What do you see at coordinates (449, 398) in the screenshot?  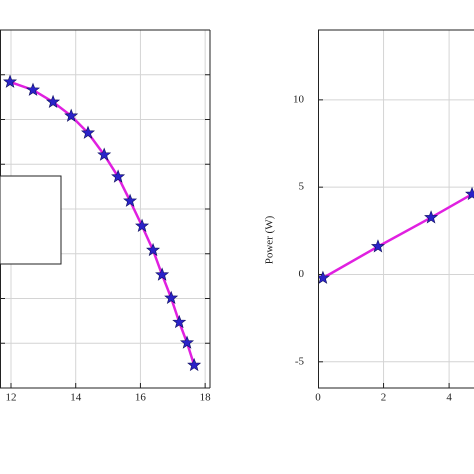 I see `x-tick-label: 4` at bounding box center [449, 398].